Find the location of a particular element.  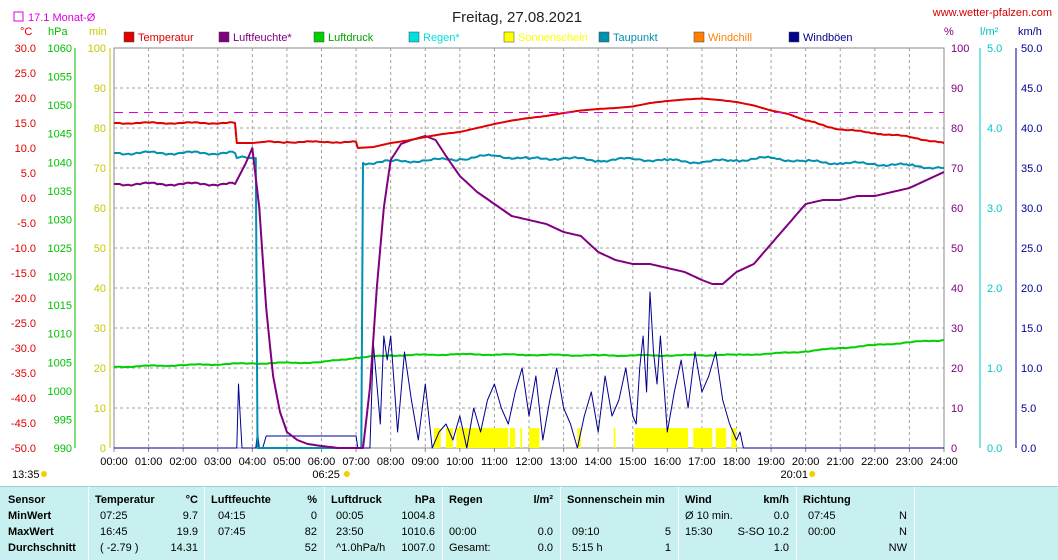

stats-header: Luftfeuchte is located at coordinates (241, 500).